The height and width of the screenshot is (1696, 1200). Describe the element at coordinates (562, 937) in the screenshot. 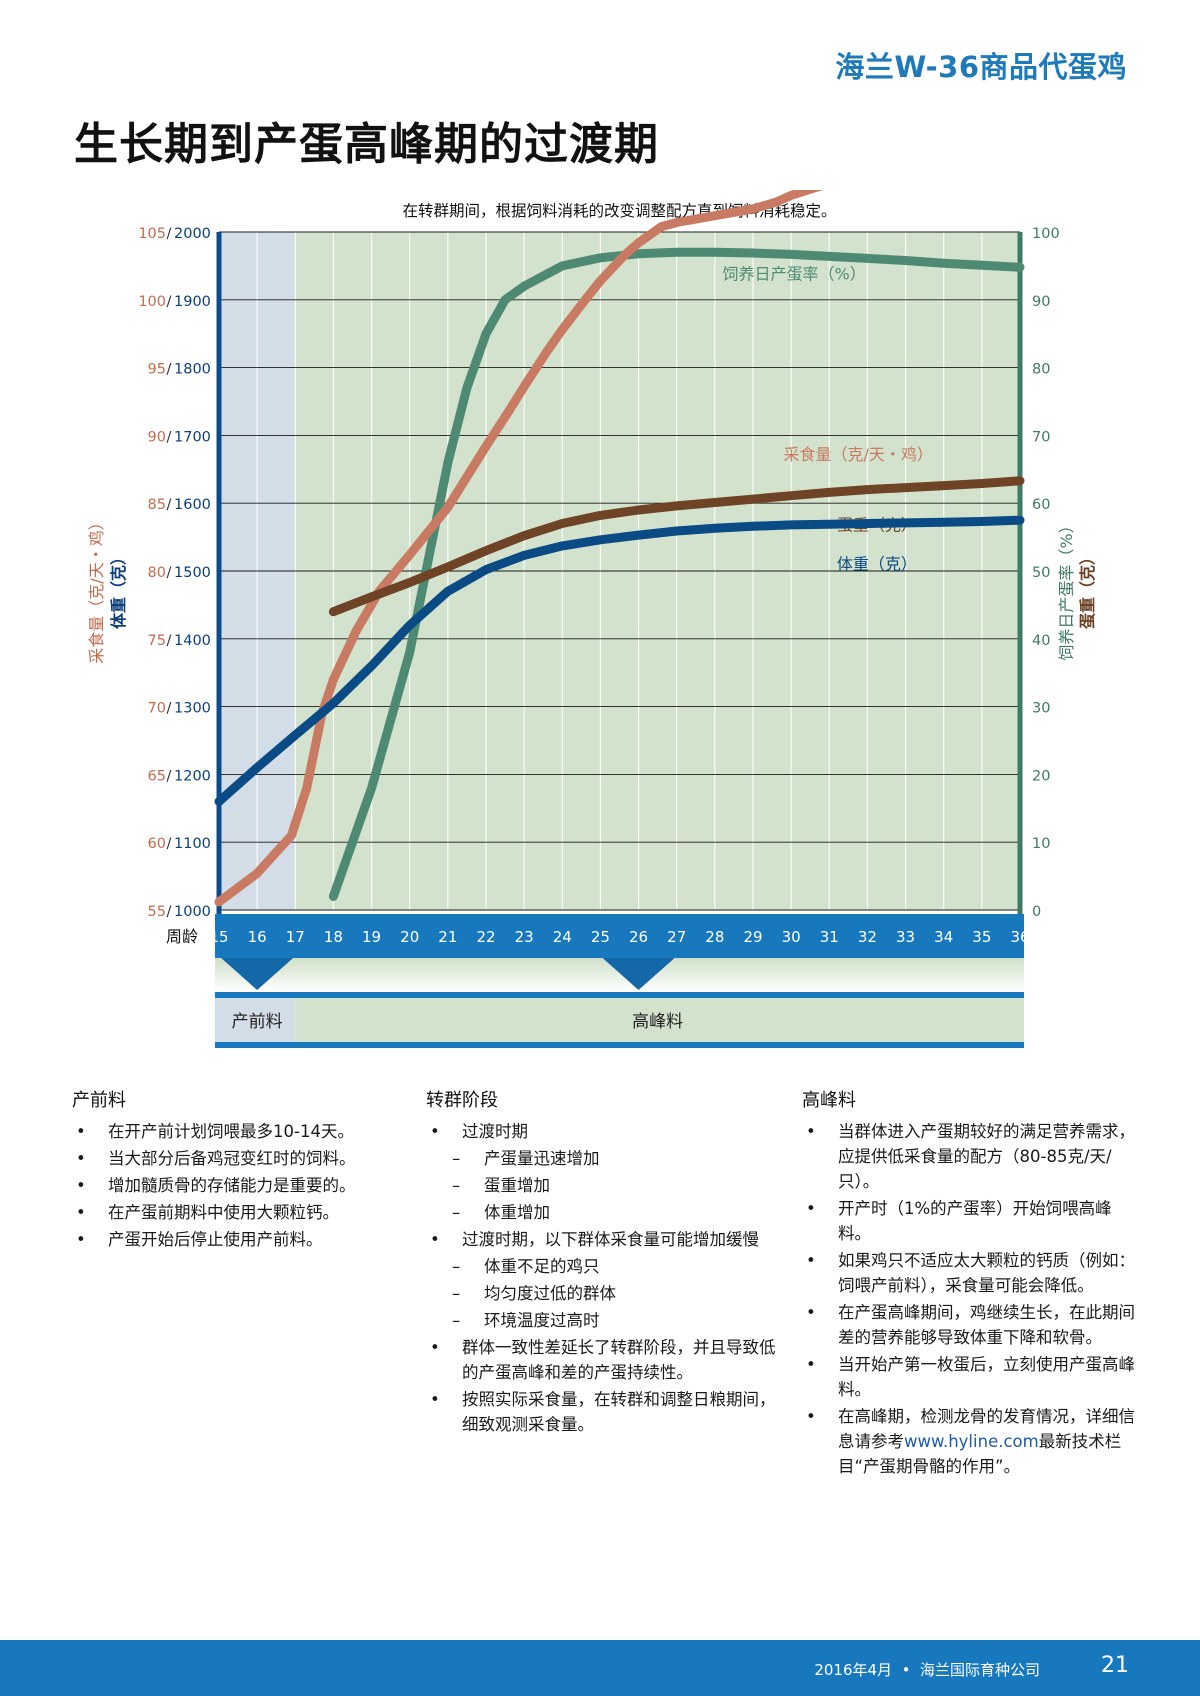

I see `x-tick-label: 24` at that location.